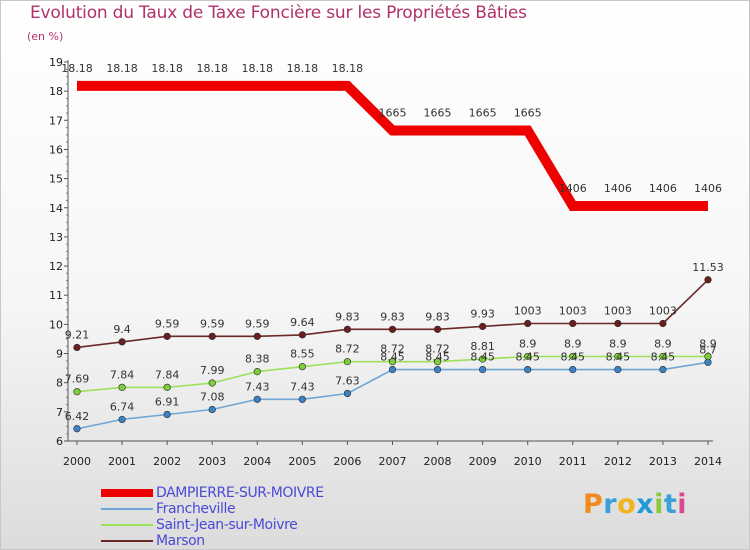 The height and width of the screenshot is (550, 750). I want to click on x-tick-label: 2008, so click(438, 461).